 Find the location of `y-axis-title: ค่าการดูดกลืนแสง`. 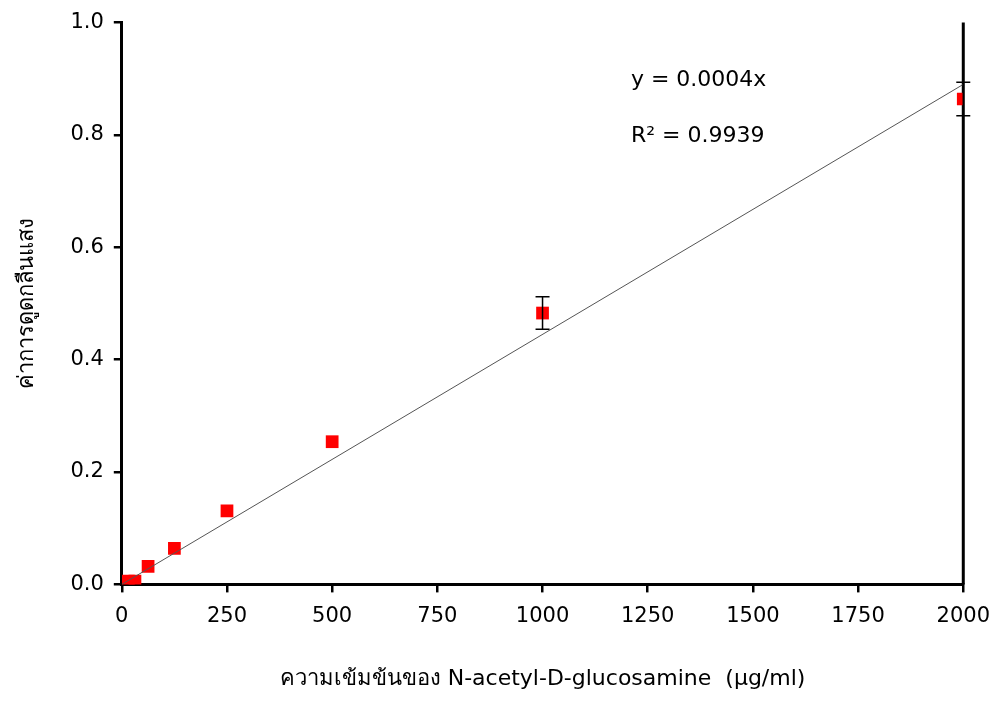

y-axis-title: ค่าการดูดกลืนแสง is located at coordinates (25, 303).